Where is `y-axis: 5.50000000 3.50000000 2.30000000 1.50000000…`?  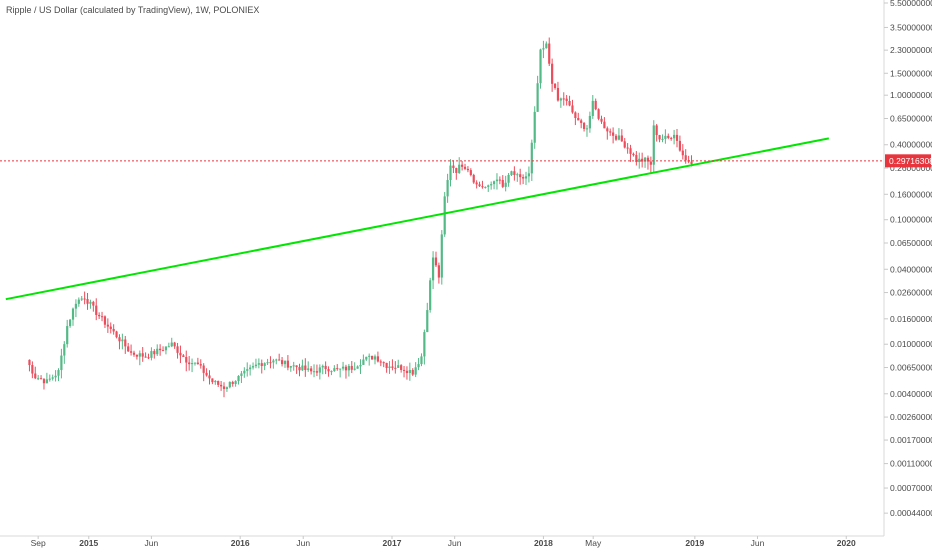 y-axis: 5.50000000 3.50000000 2.30000000 1.50000000… is located at coordinates (907, 268).